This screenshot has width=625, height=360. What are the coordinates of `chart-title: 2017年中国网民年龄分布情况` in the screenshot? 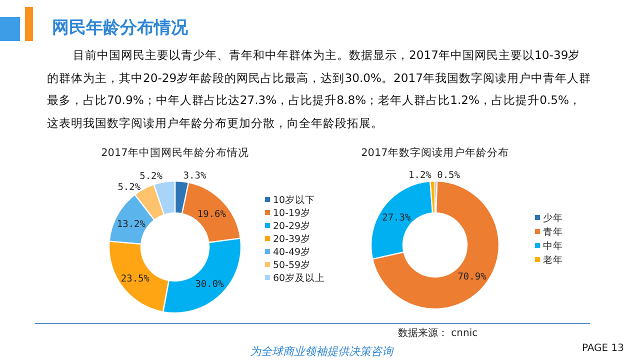 It's located at (175, 152).